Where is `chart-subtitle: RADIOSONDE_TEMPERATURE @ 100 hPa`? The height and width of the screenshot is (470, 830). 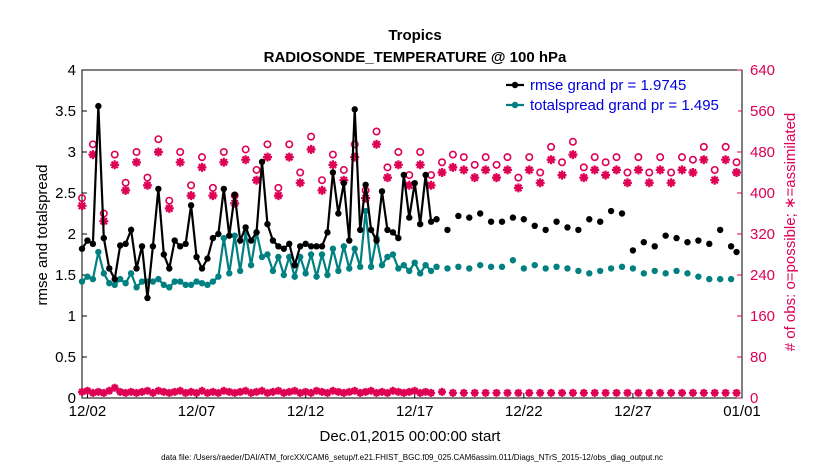
chart-subtitle: RADIOSONDE_TEMPERATURE @ 100 hPa is located at coordinates (415, 57).